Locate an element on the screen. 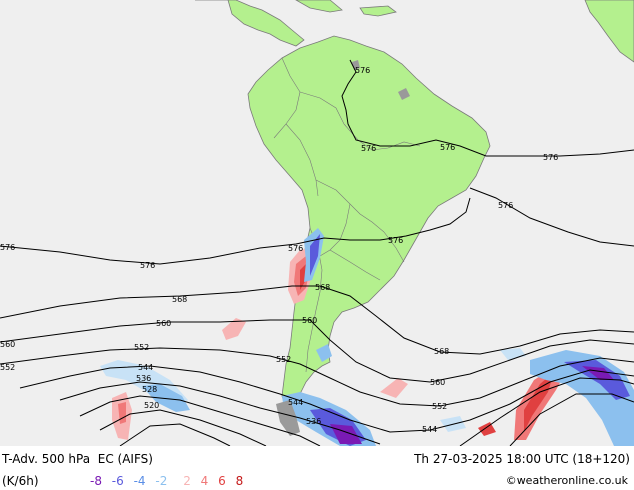  title-text: T-Adv. 500 hPa is located at coordinates (46, 459).